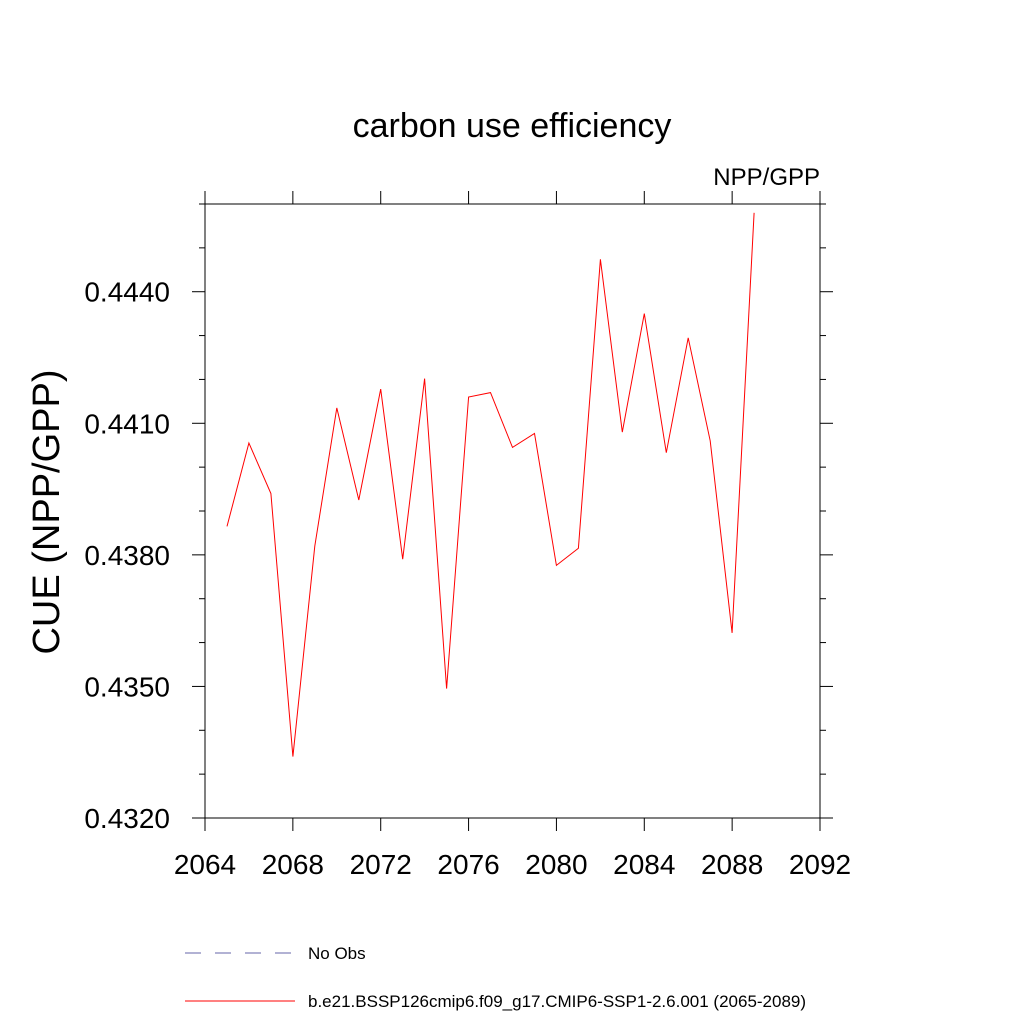 Image resolution: width=1024 pixels, height=1024 pixels. Describe the element at coordinates (644, 864) in the screenshot. I see `x-tick-label: 2084` at that location.